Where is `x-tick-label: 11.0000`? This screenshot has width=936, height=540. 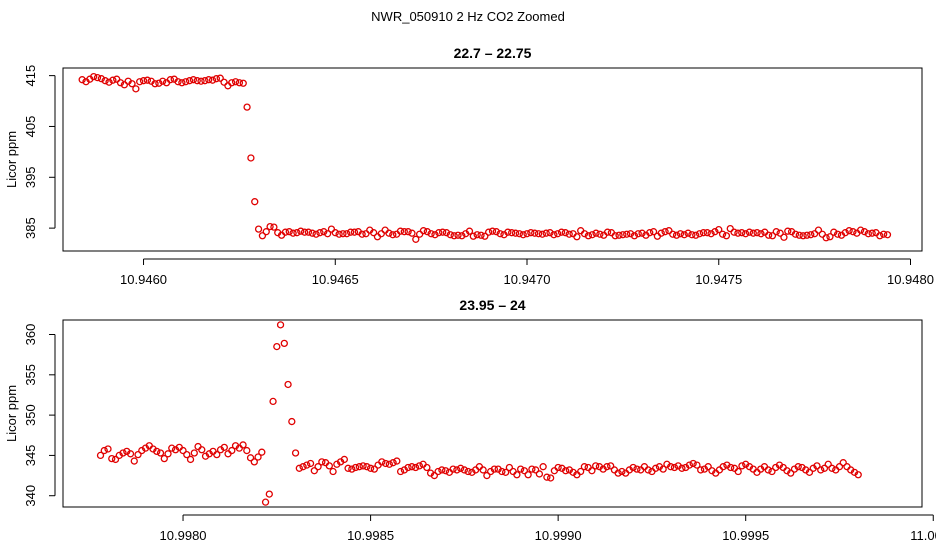 x-tick-label: 11.0000 is located at coordinates (923, 534).